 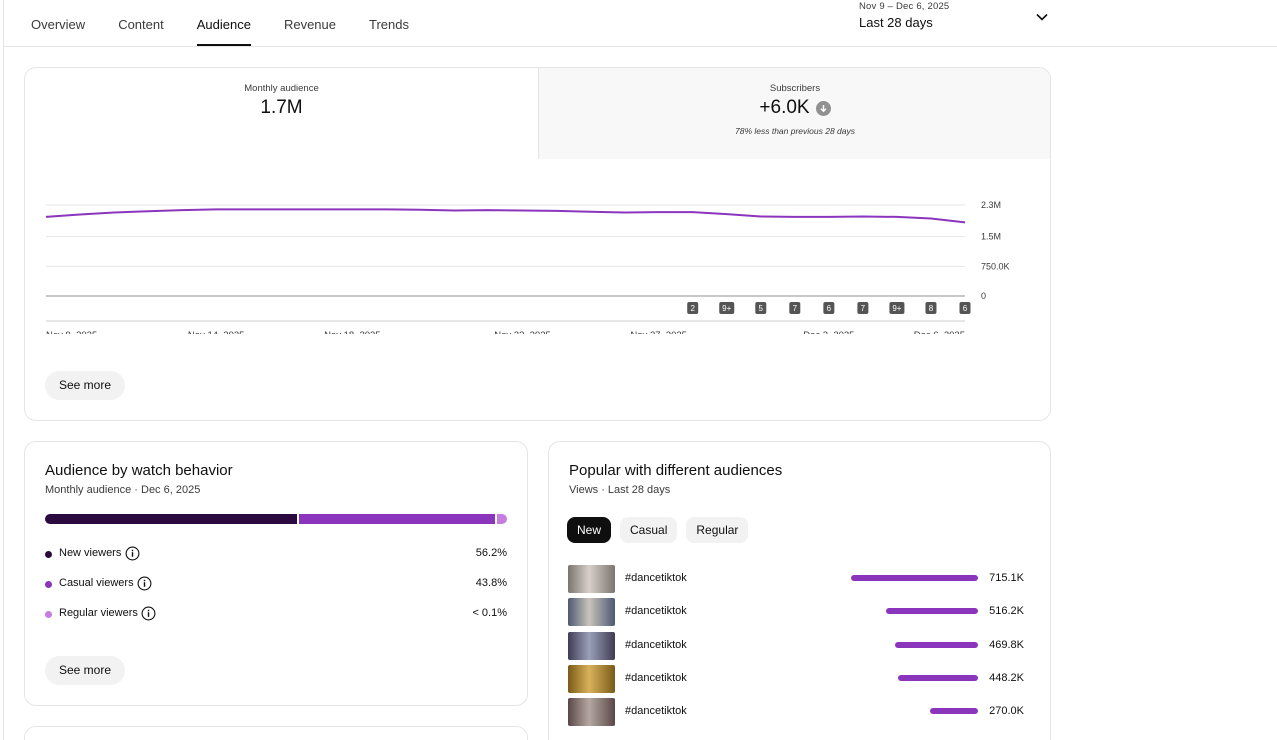 I want to click on tab-content: Content, so click(x=141, y=24).